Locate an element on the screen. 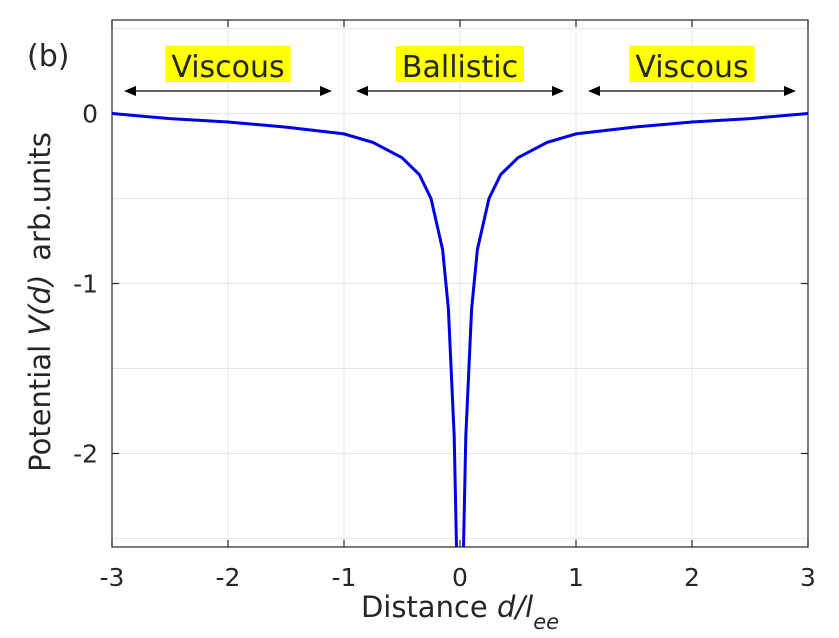 Image resolution: width=839 pixels, height=638 pixels. x-tick-label: 1 is located at coordinates (576, 577).